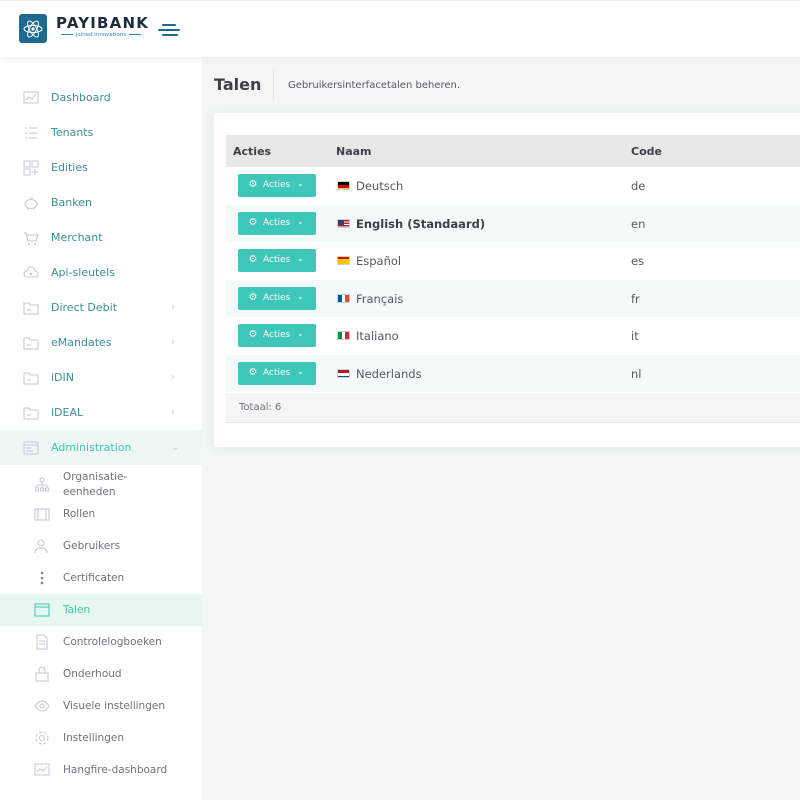 Image resolution: width=800 pixels, height=800 pixels. I want to click on top-header: PAYIBANK joined innovations, so click(400, 28).